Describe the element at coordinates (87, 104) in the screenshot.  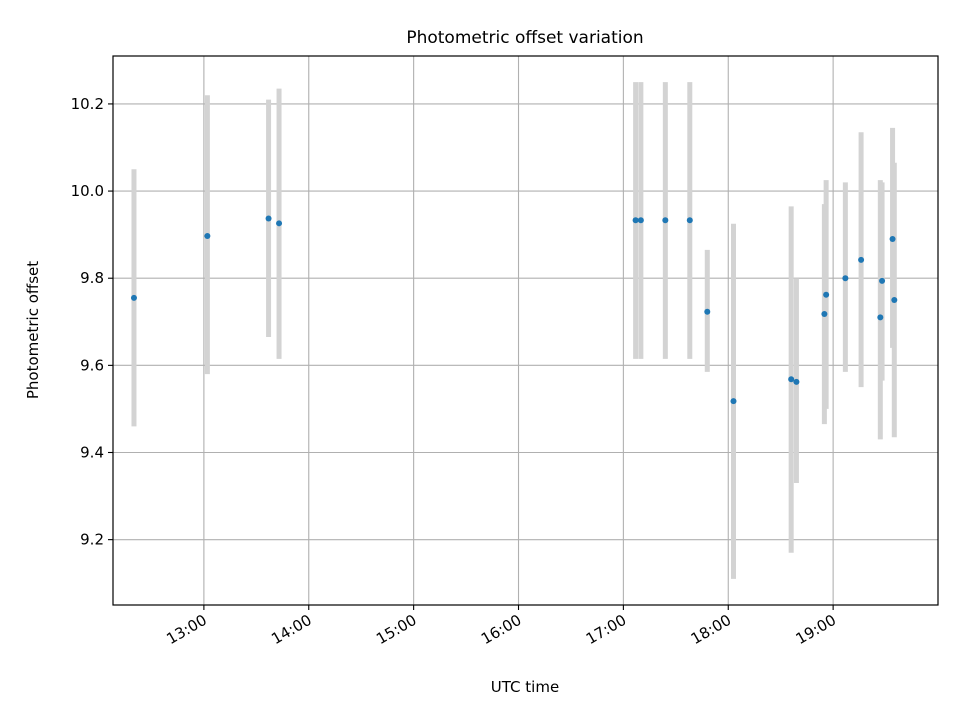
I see `y-tick-label: 10.2` at that location.